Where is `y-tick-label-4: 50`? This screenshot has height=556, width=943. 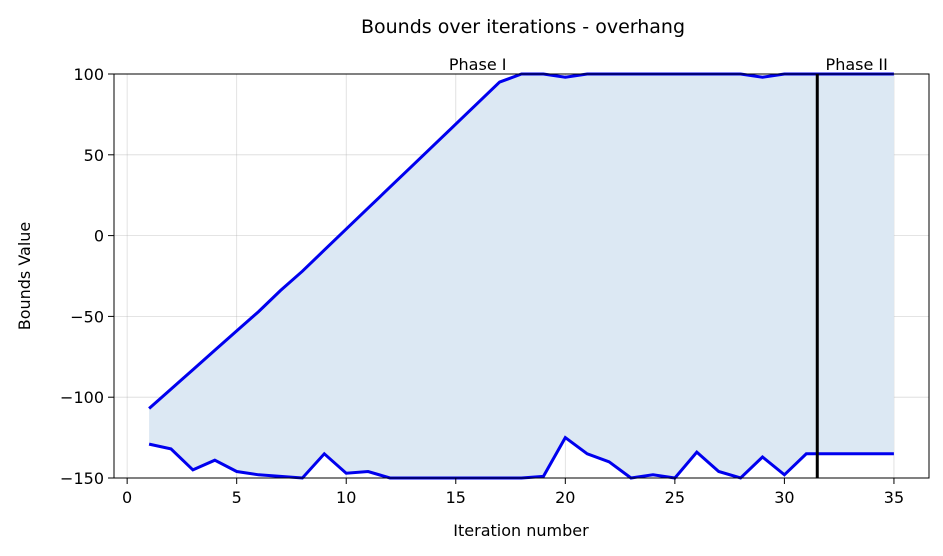
y-tick-label-4: 50 is located at coordinates (94, 155).